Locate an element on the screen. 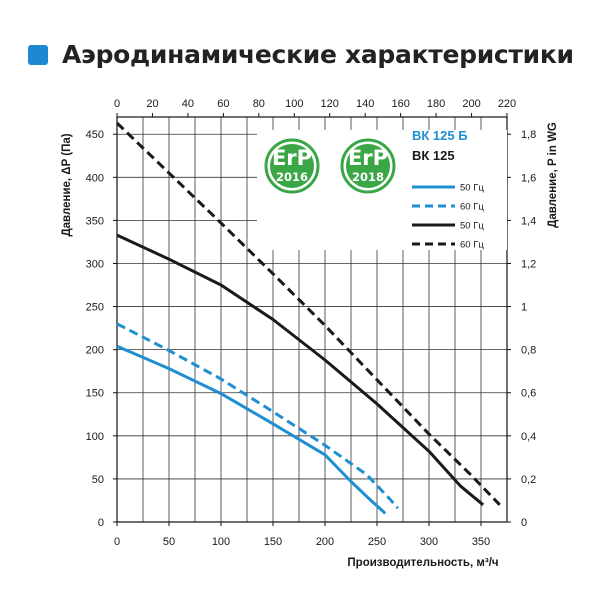 This screenshot has height=600, width=600. x-axis-title: Производительность, м³/ч is located at coordinates (422, 563).